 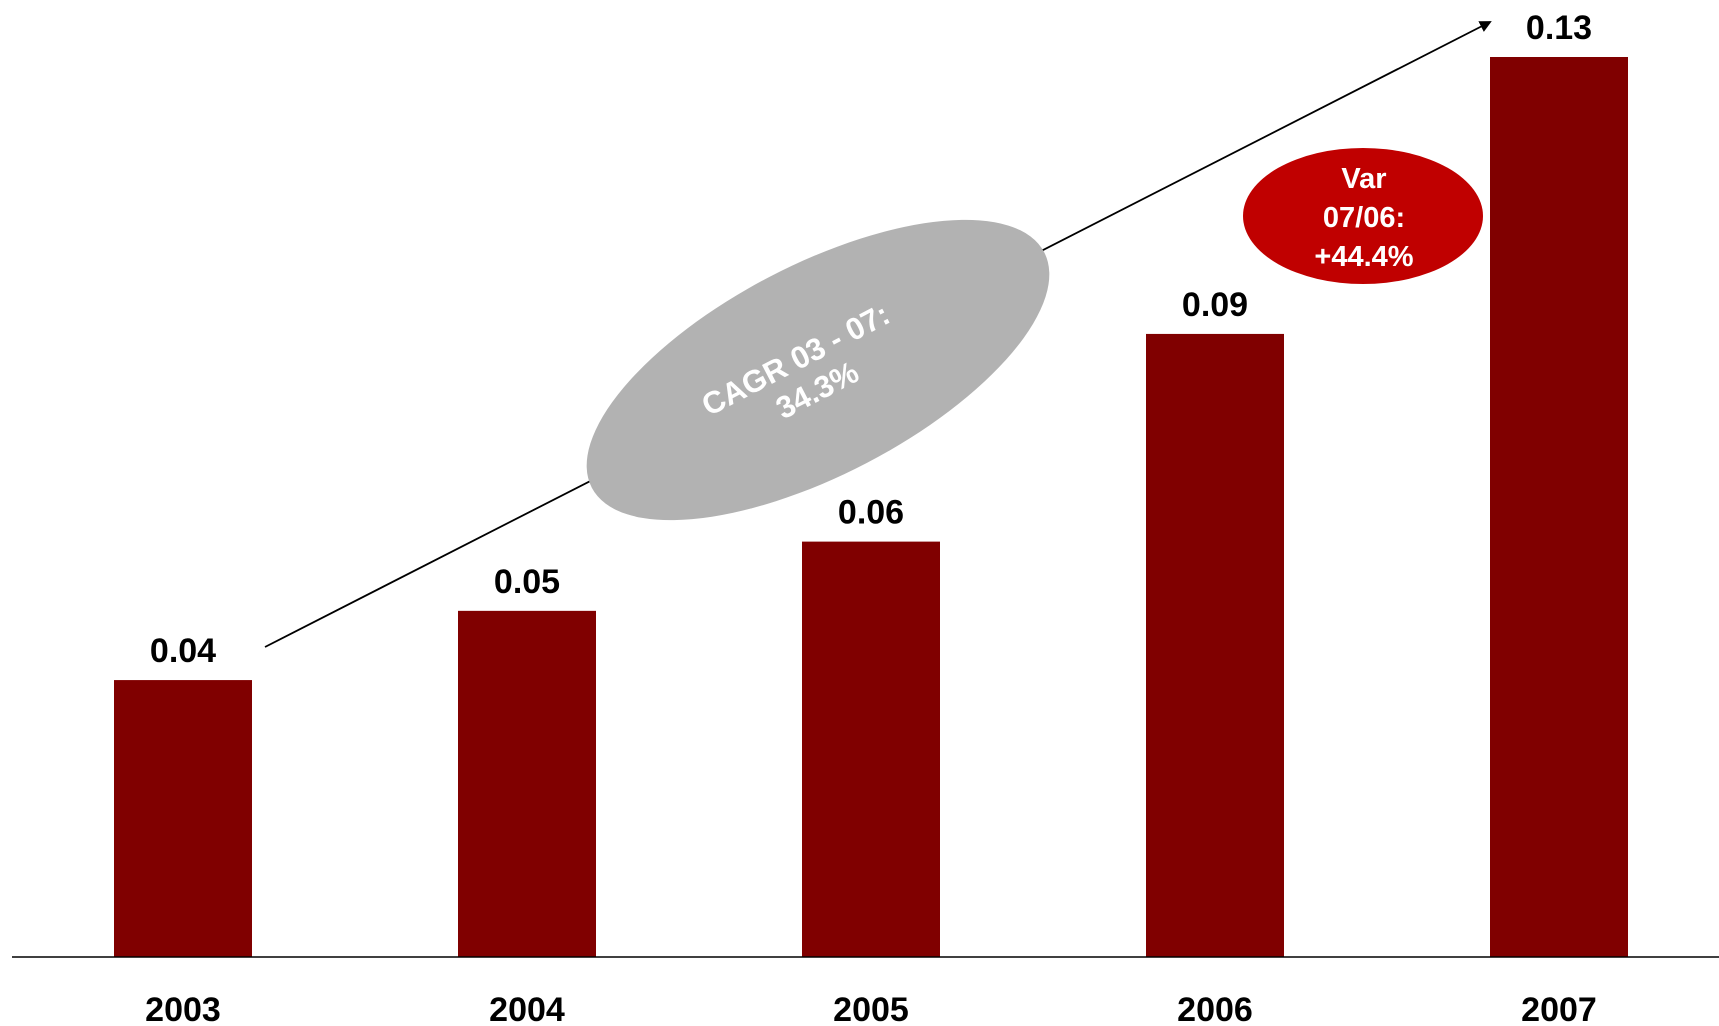 I want to click on data-label-2004: 0.05, so click(x=527, y=582).